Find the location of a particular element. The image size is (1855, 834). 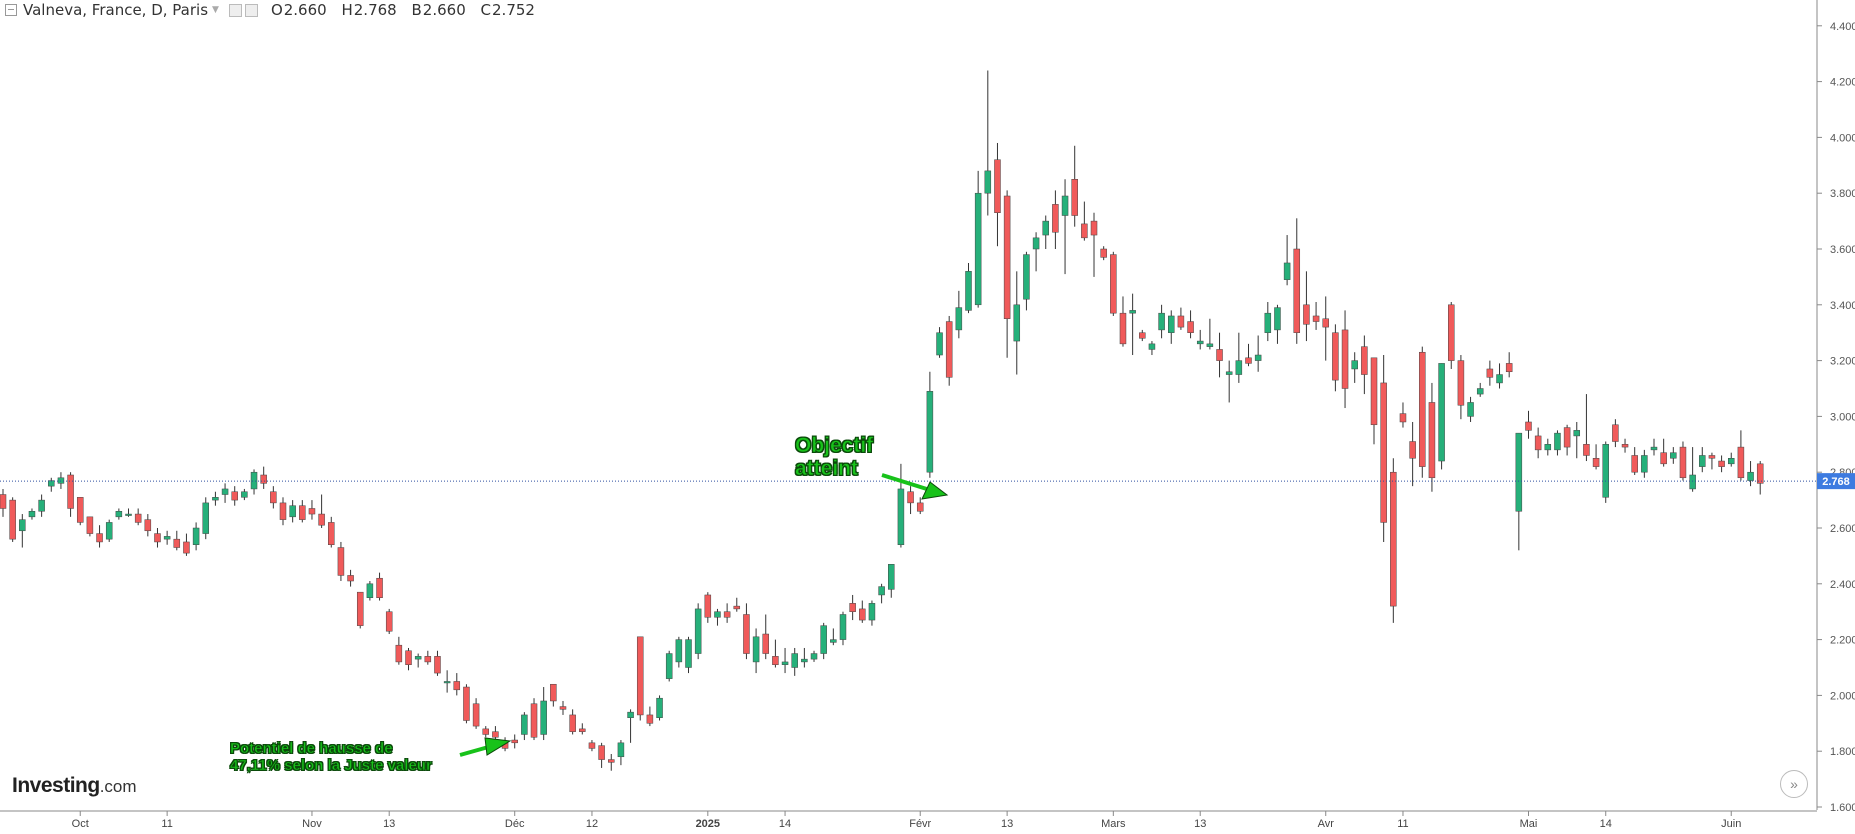

investing-logo: Investing.com is located at coordinates (74, 786).